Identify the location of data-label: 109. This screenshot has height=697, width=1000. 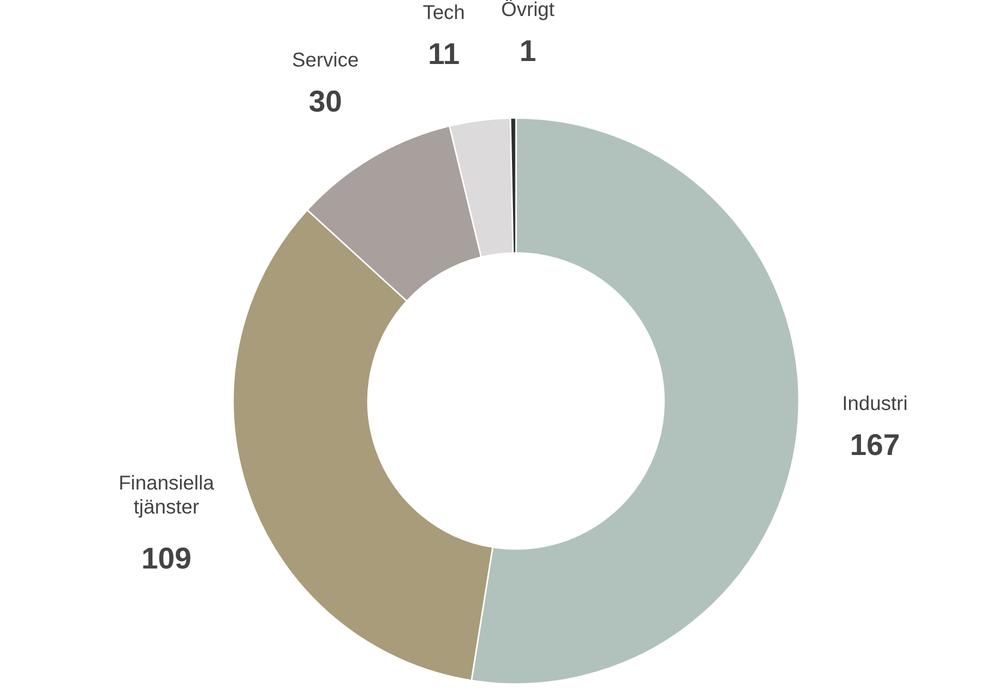
(166, 559).